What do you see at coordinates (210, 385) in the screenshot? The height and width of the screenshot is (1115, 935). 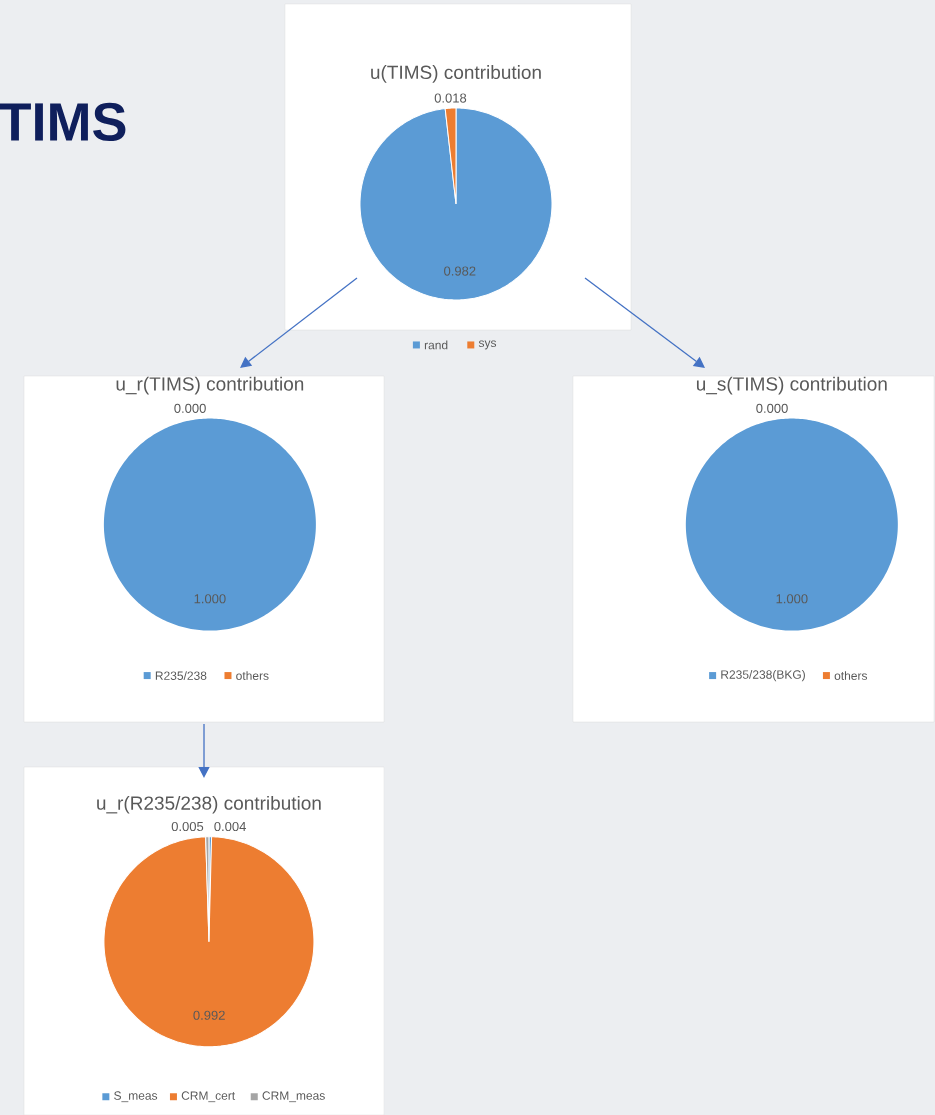 I see `chart-title: u_r(TIMS) contribution` at bounding box center [210, 385].